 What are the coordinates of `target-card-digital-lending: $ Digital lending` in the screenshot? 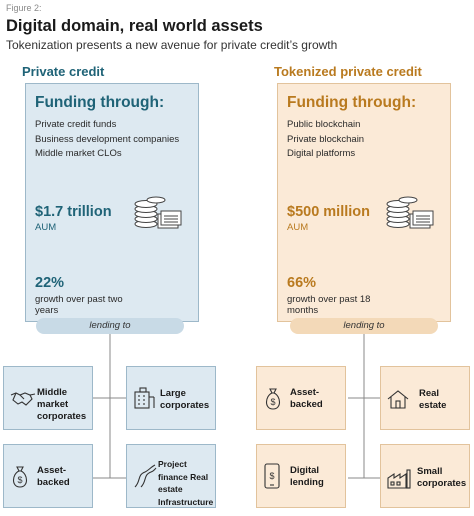 It's located at (301, 476).